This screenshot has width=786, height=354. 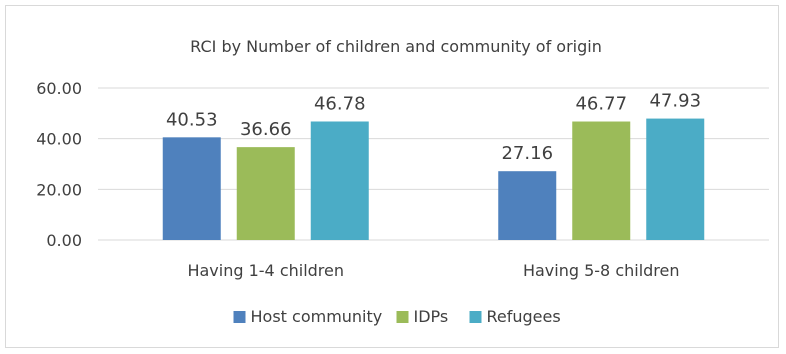 I want to click on y-tick-label: 0.00, so click(x=64, y=240).